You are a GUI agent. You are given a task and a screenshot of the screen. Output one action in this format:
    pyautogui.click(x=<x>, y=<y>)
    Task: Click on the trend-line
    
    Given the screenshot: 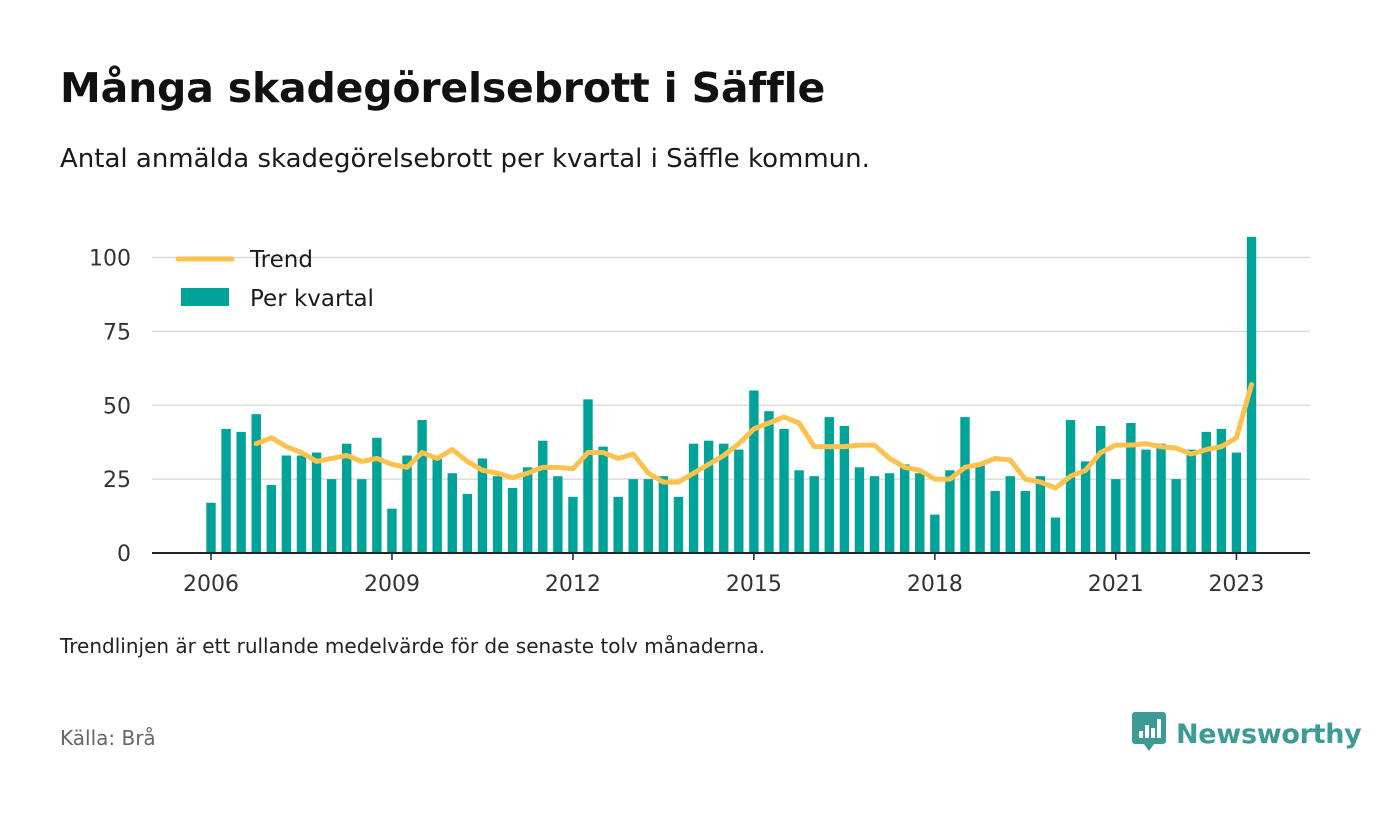 What is the action you would take?
    pyautogui.click(x=754, y=436)
    